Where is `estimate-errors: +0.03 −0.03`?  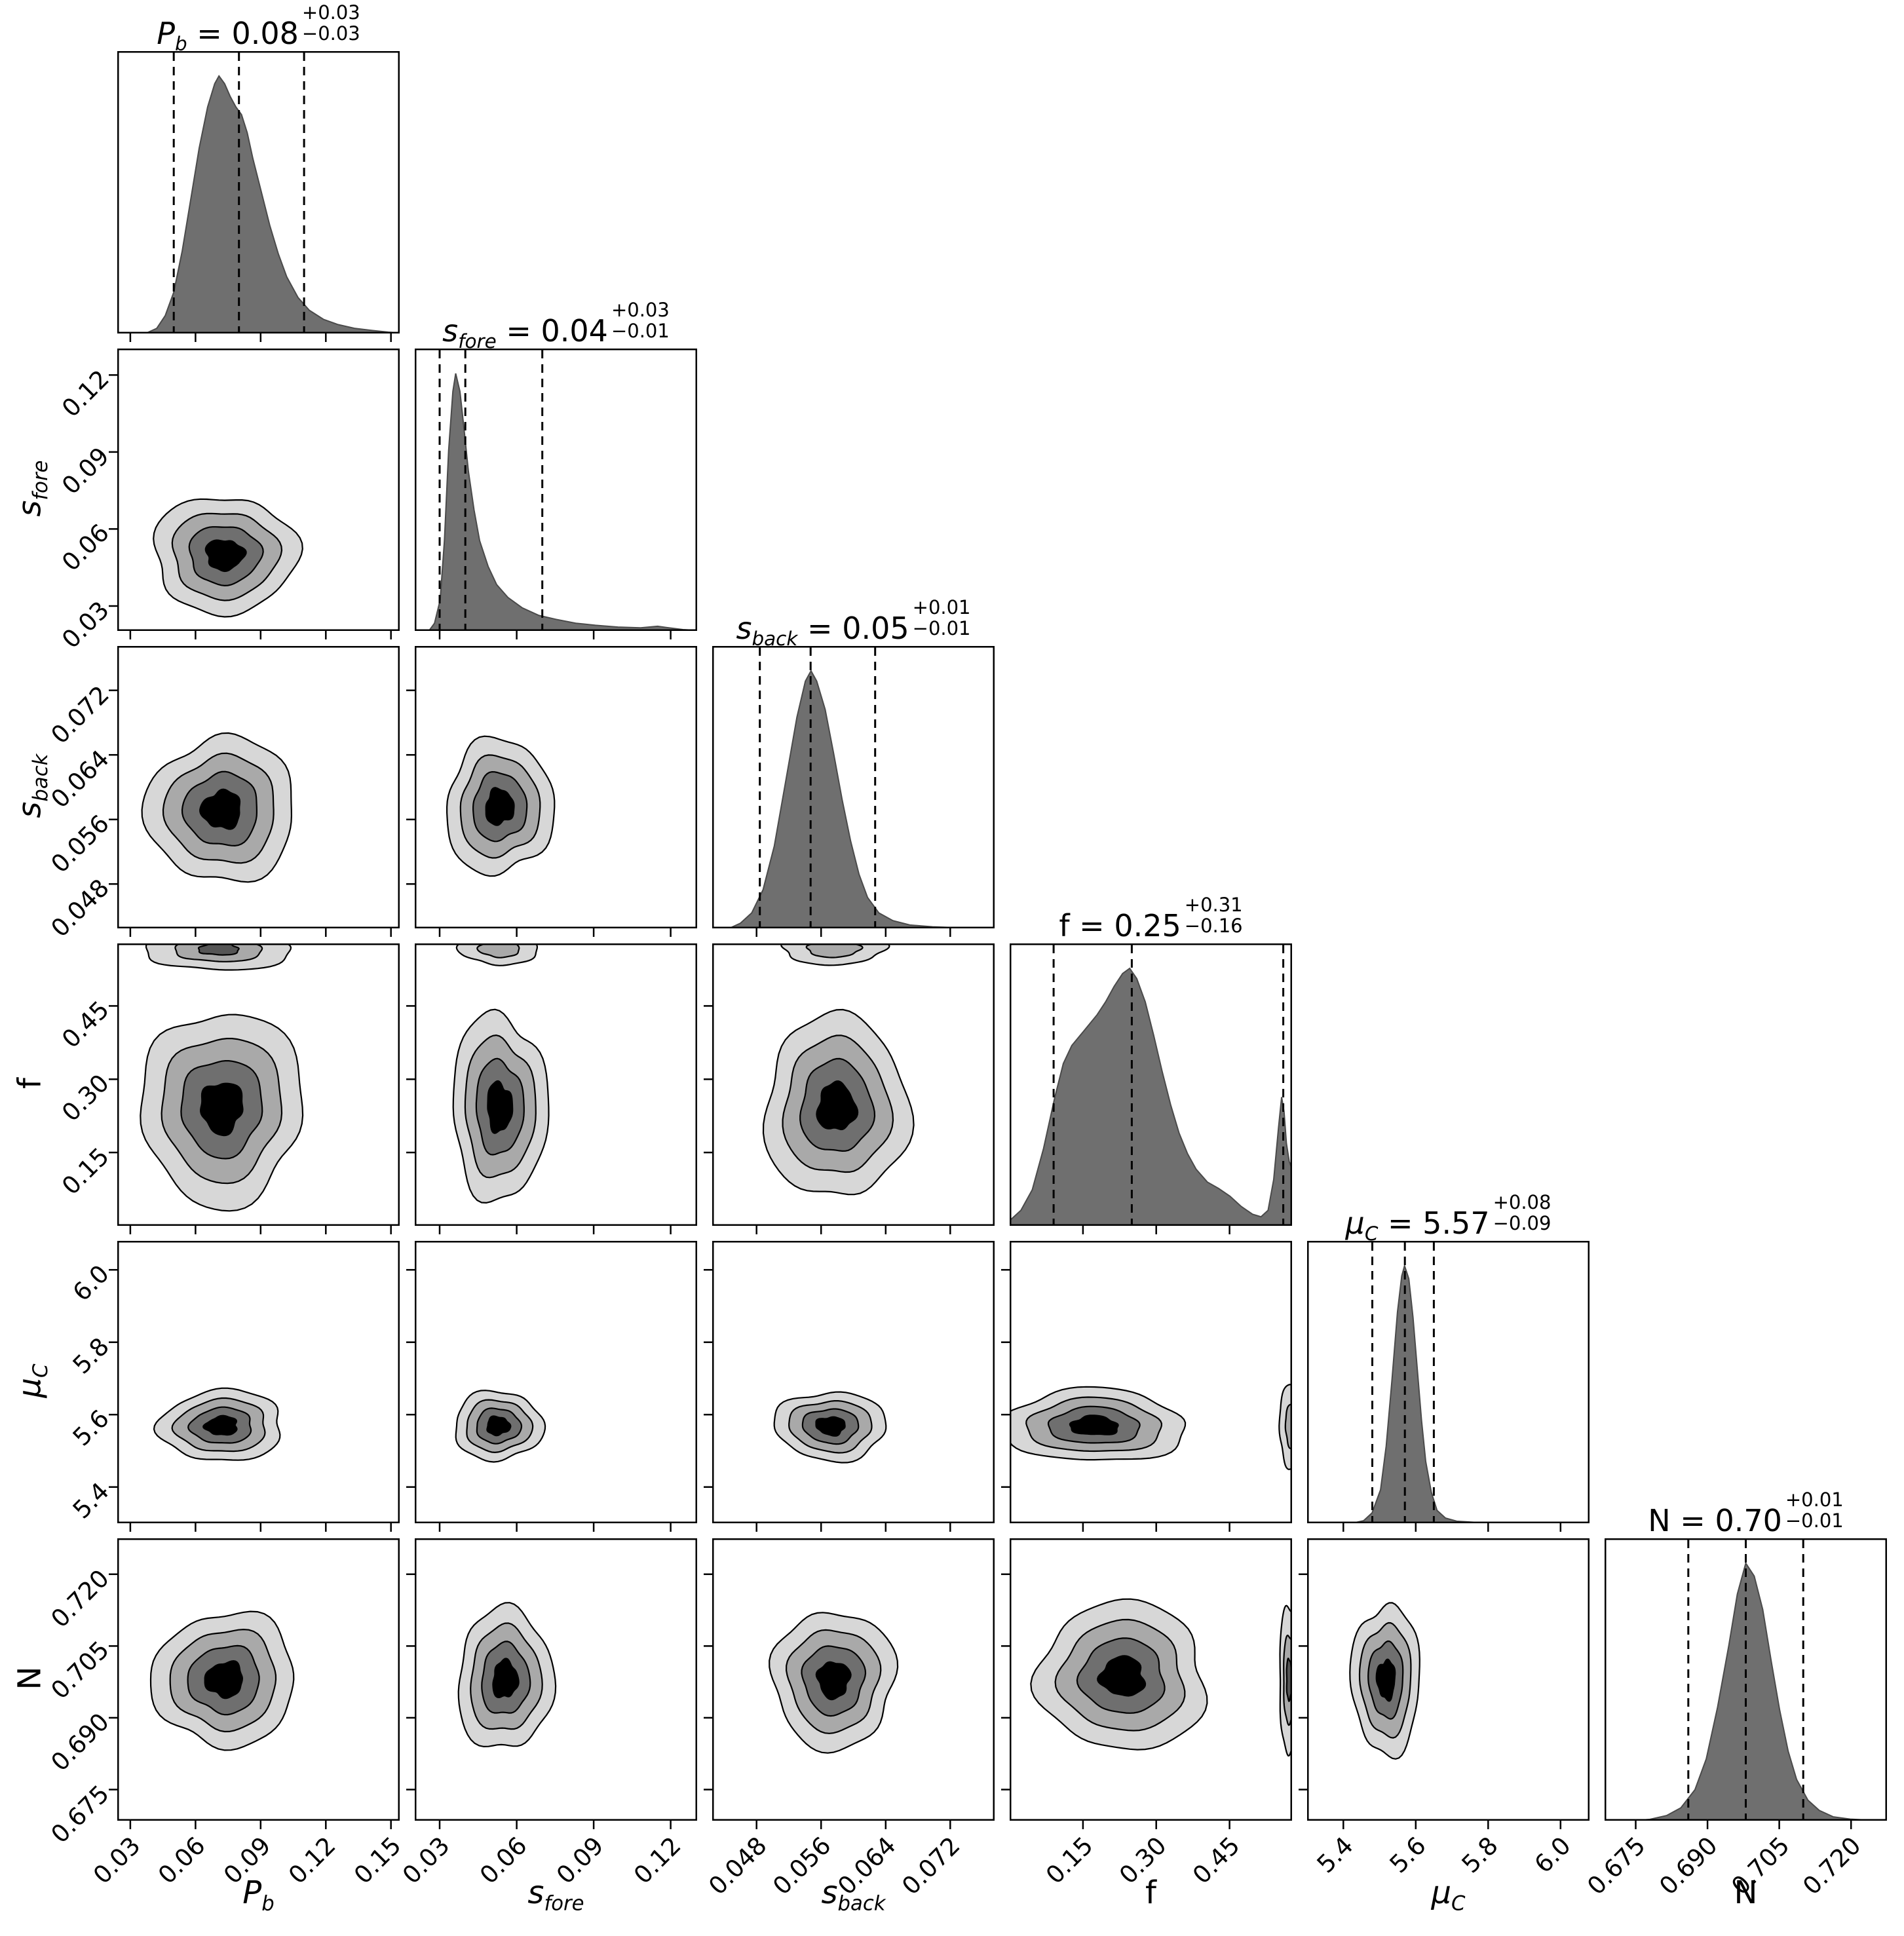 estimate-errors: +0.03 −0.03 is located at coordinates (330, 23).